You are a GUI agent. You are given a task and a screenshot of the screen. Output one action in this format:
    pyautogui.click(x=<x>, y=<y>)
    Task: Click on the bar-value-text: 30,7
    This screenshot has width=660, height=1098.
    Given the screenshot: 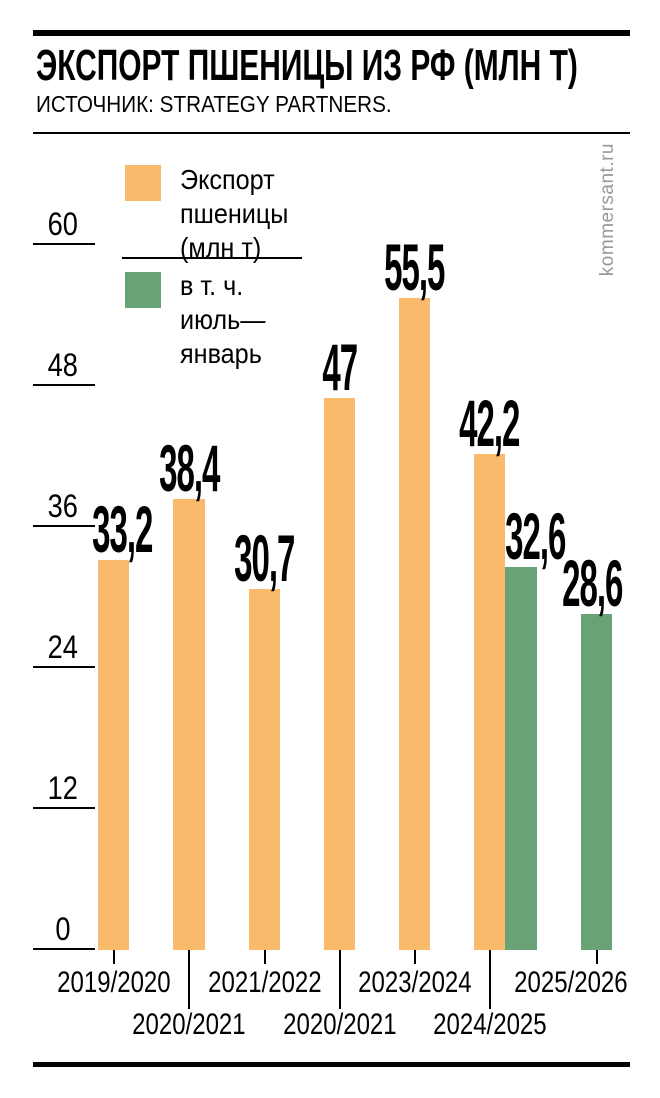 What is the action you would take?
    pyautogui.click(x=264, y=558)
    